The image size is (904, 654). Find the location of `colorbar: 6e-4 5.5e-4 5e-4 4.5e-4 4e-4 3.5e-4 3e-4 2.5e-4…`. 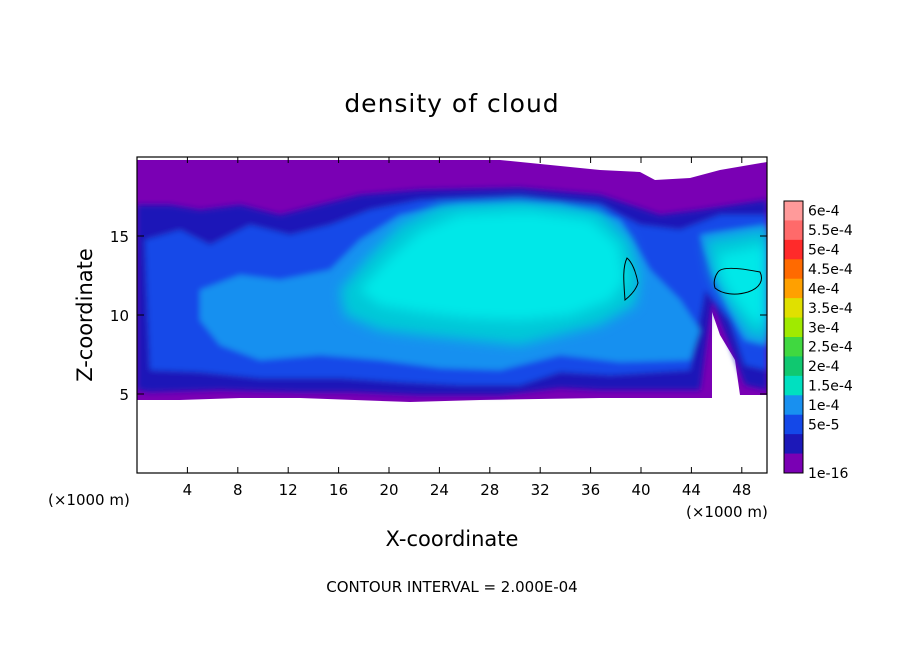

colorbar: 6e-4 5.5e-4 5e-4 4.5e-4 4e-4 3.5e-4 3e-4 2.5e-4… is located at coordinates (818, 341).